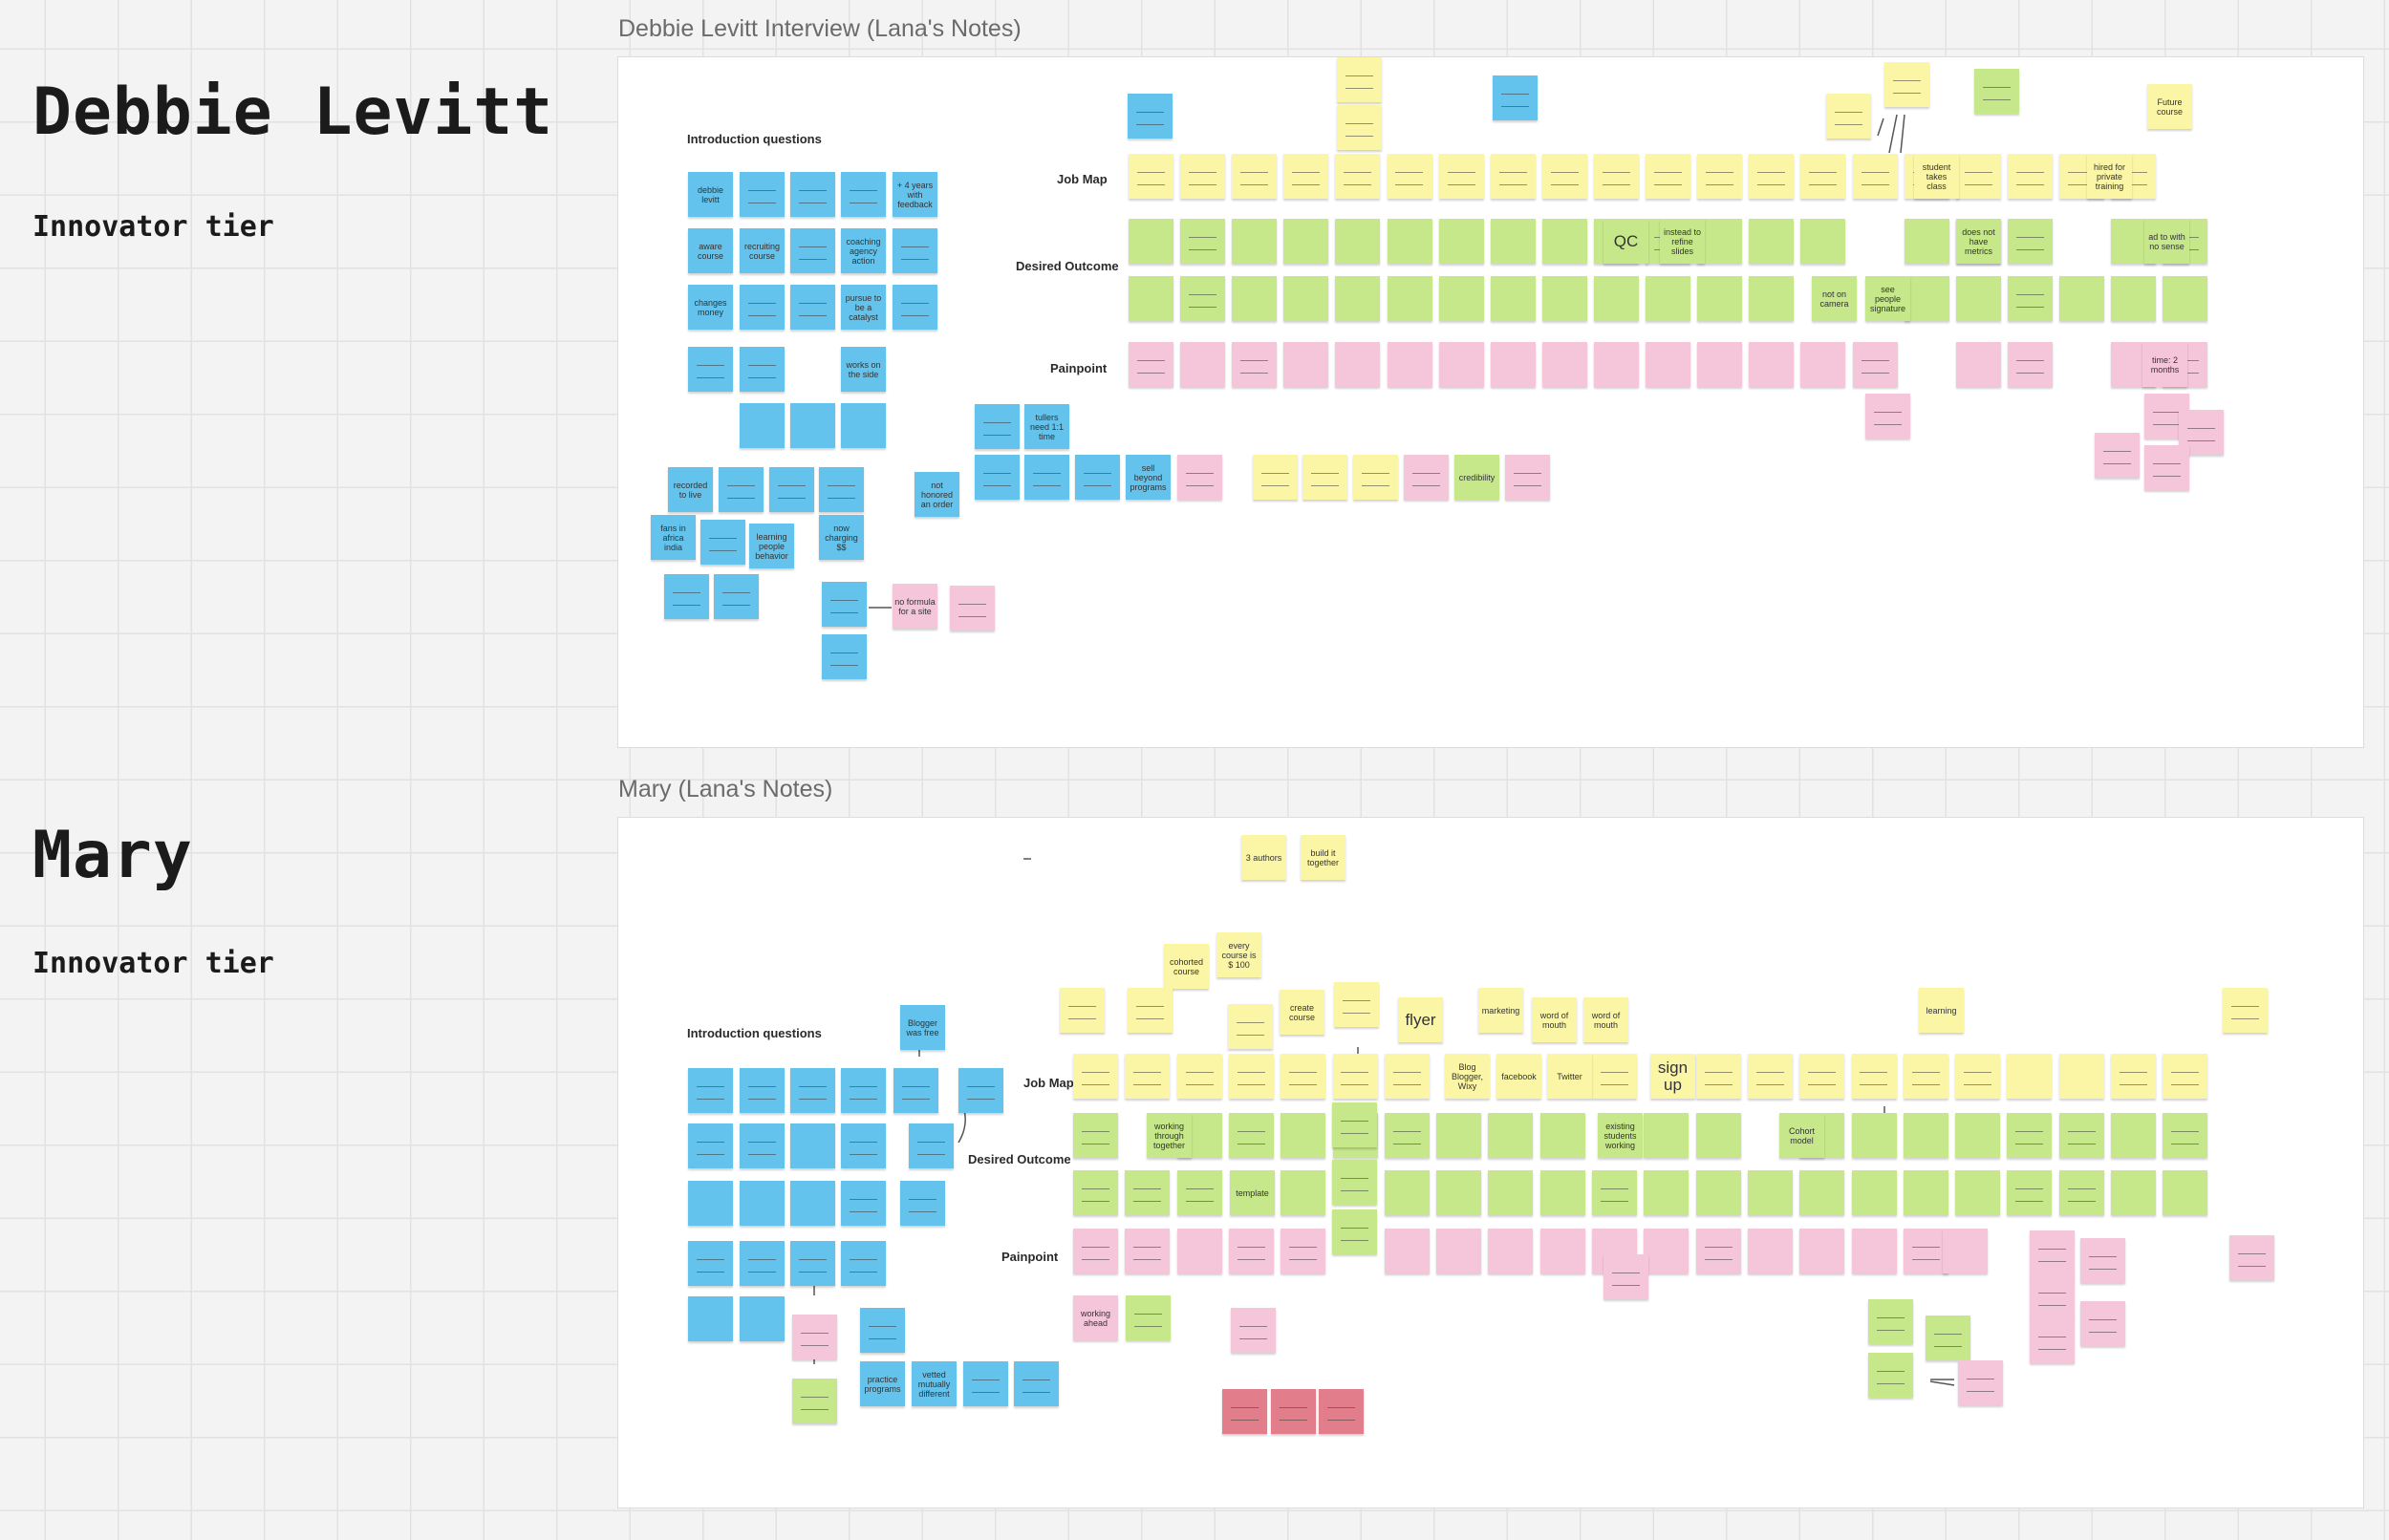  Describe the element at coordinates (1673, 1076) in the screenshot. I see `sticky-note: sign up` at that location.